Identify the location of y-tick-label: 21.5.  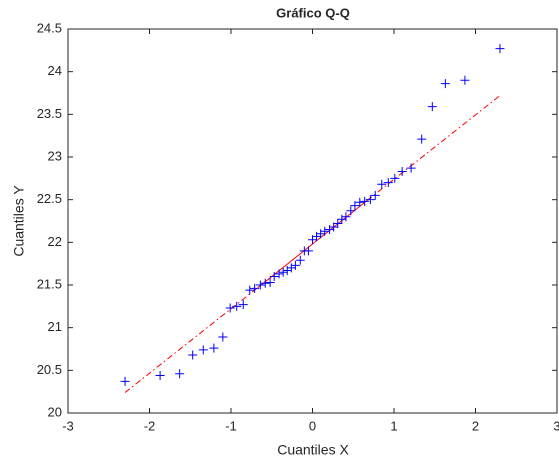
(49, 283).